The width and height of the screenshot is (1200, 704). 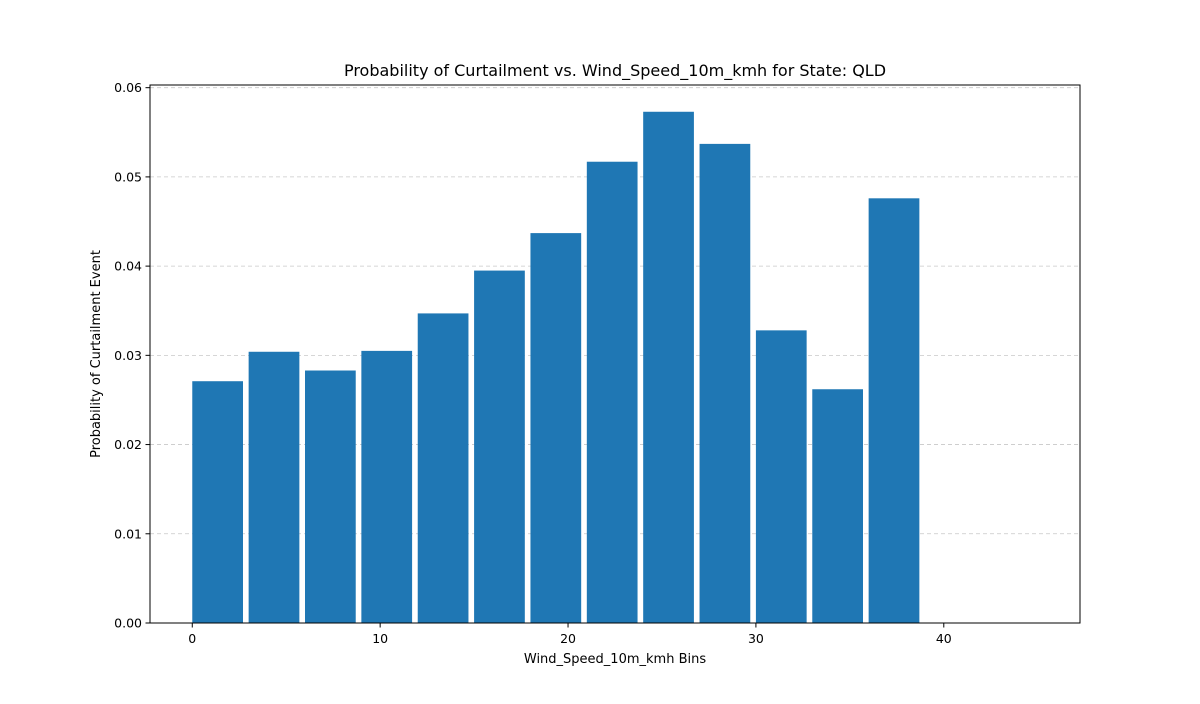 I want to click on y-tick-label: 0.03, so click(x=128, y=355).